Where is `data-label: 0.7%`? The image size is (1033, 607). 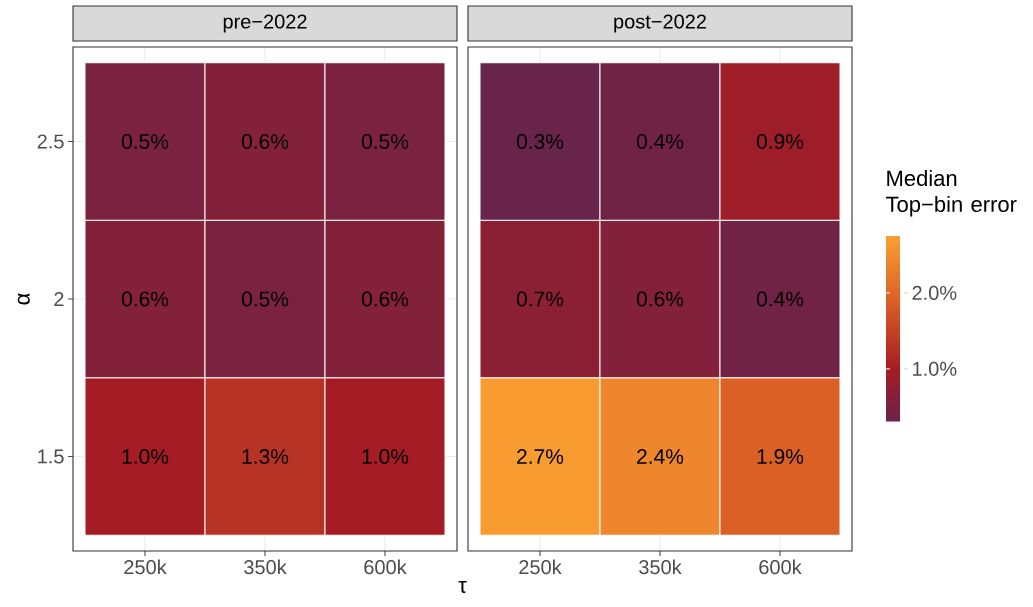 data-label: 0.7% is located at coordinates (540, 299).